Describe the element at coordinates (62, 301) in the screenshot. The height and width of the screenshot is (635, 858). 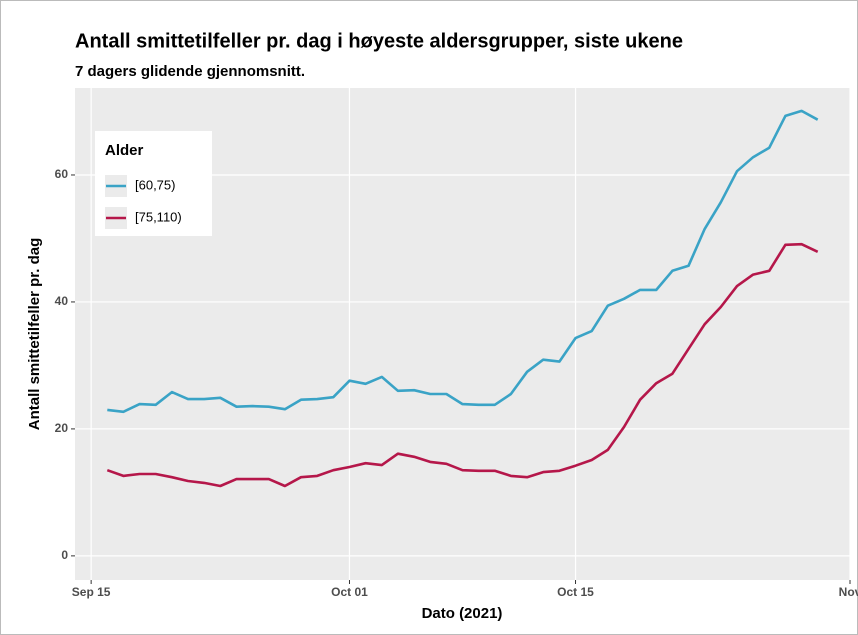
I see `y-tick-label: 40` at that location.